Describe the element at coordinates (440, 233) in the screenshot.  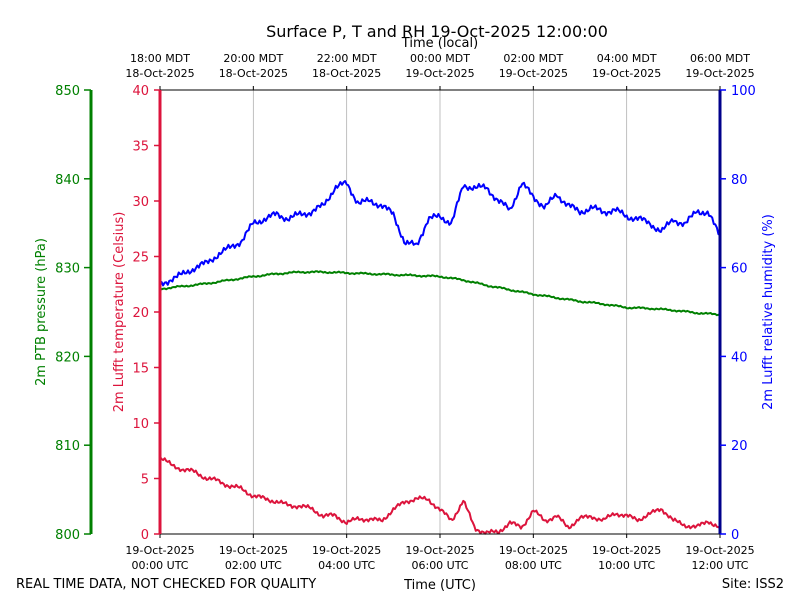
I see `series-line-humidity` at that location.